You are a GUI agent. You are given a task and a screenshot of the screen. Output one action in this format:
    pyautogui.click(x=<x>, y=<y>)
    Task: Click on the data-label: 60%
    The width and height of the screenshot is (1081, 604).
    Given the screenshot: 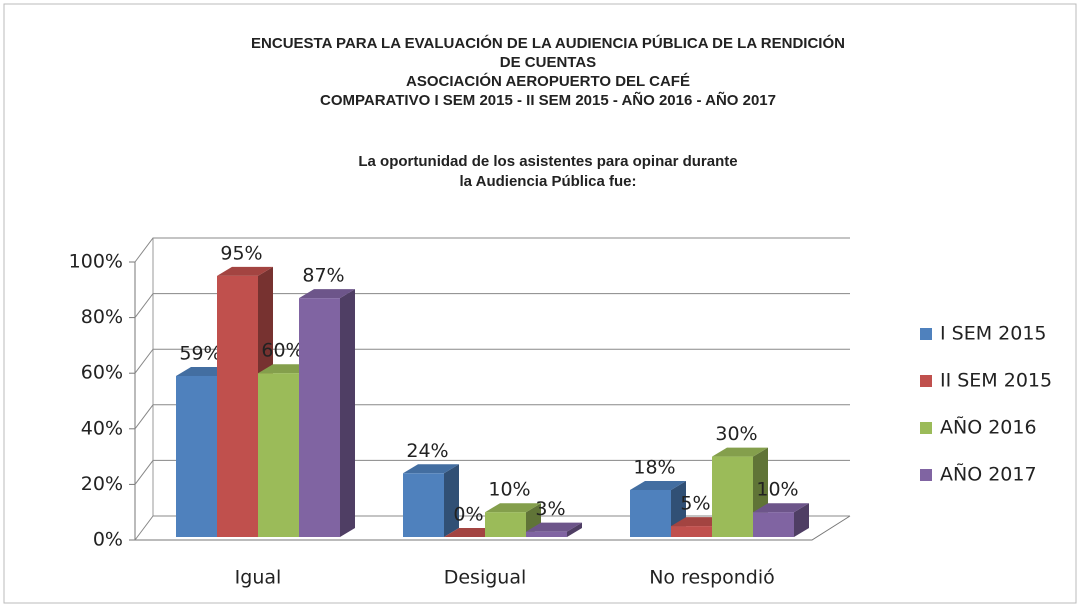 What is the action you would take?
    pyautogui.click(x=282, y=351)
    